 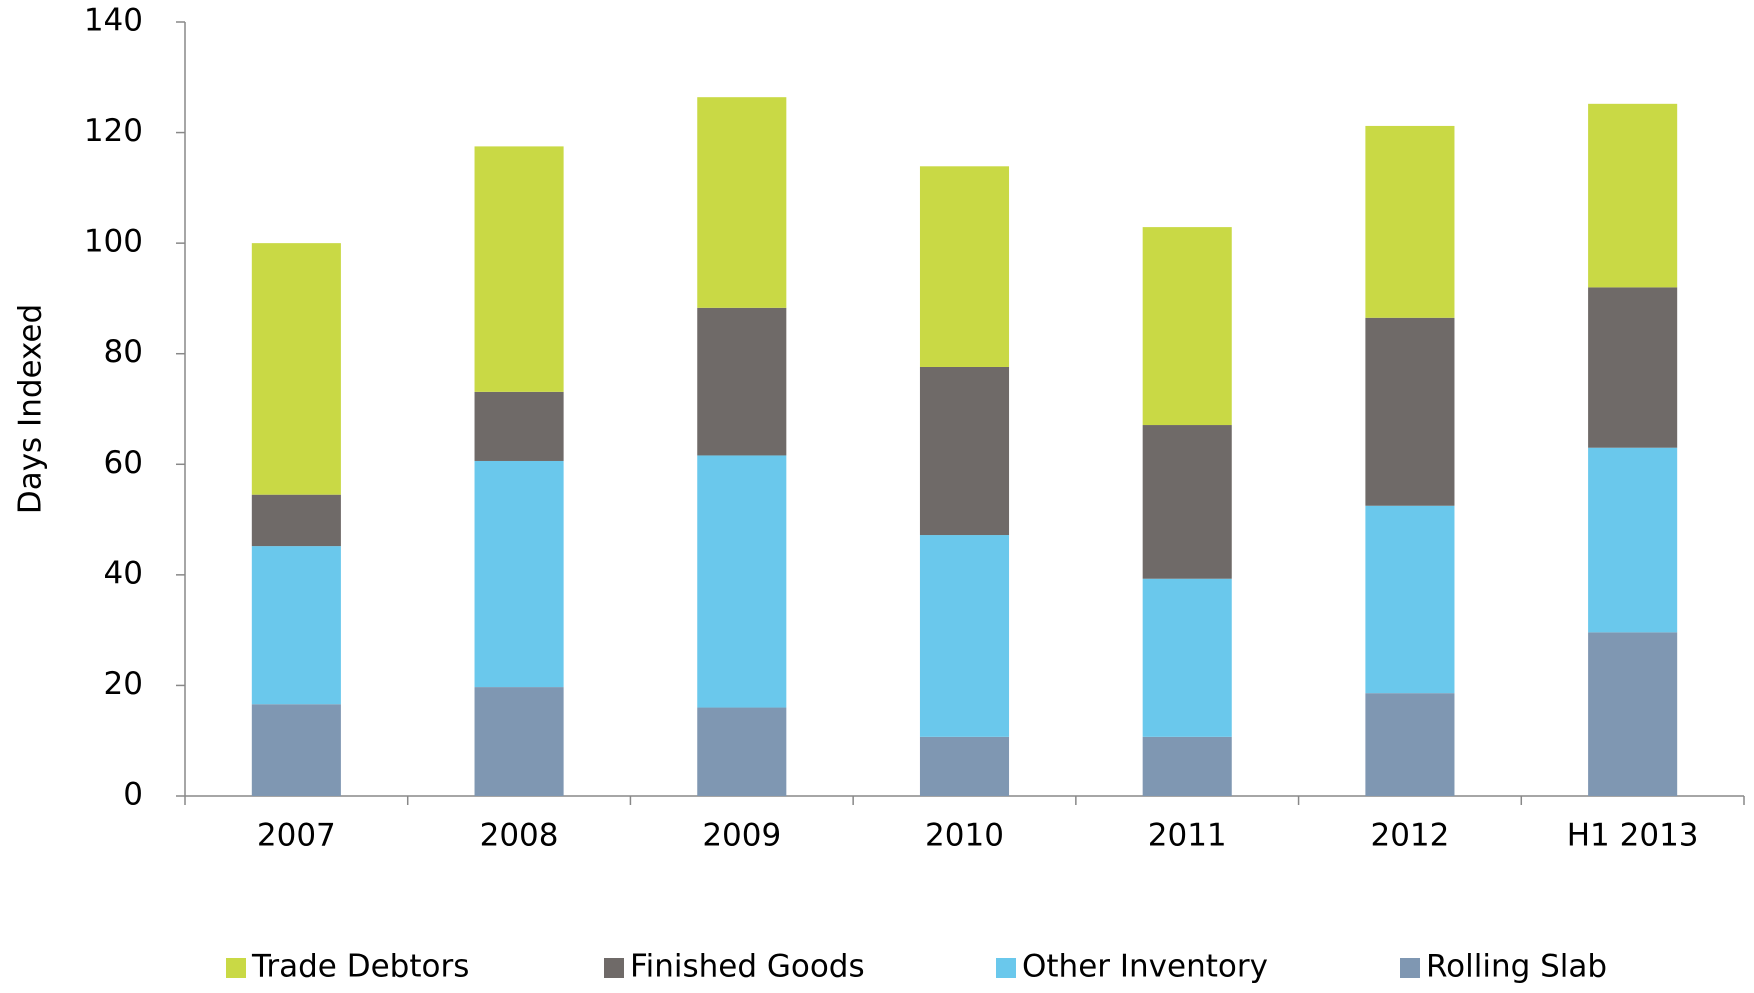 I want to click on legend-label: Finished Goods, so click(x=747, y=967).